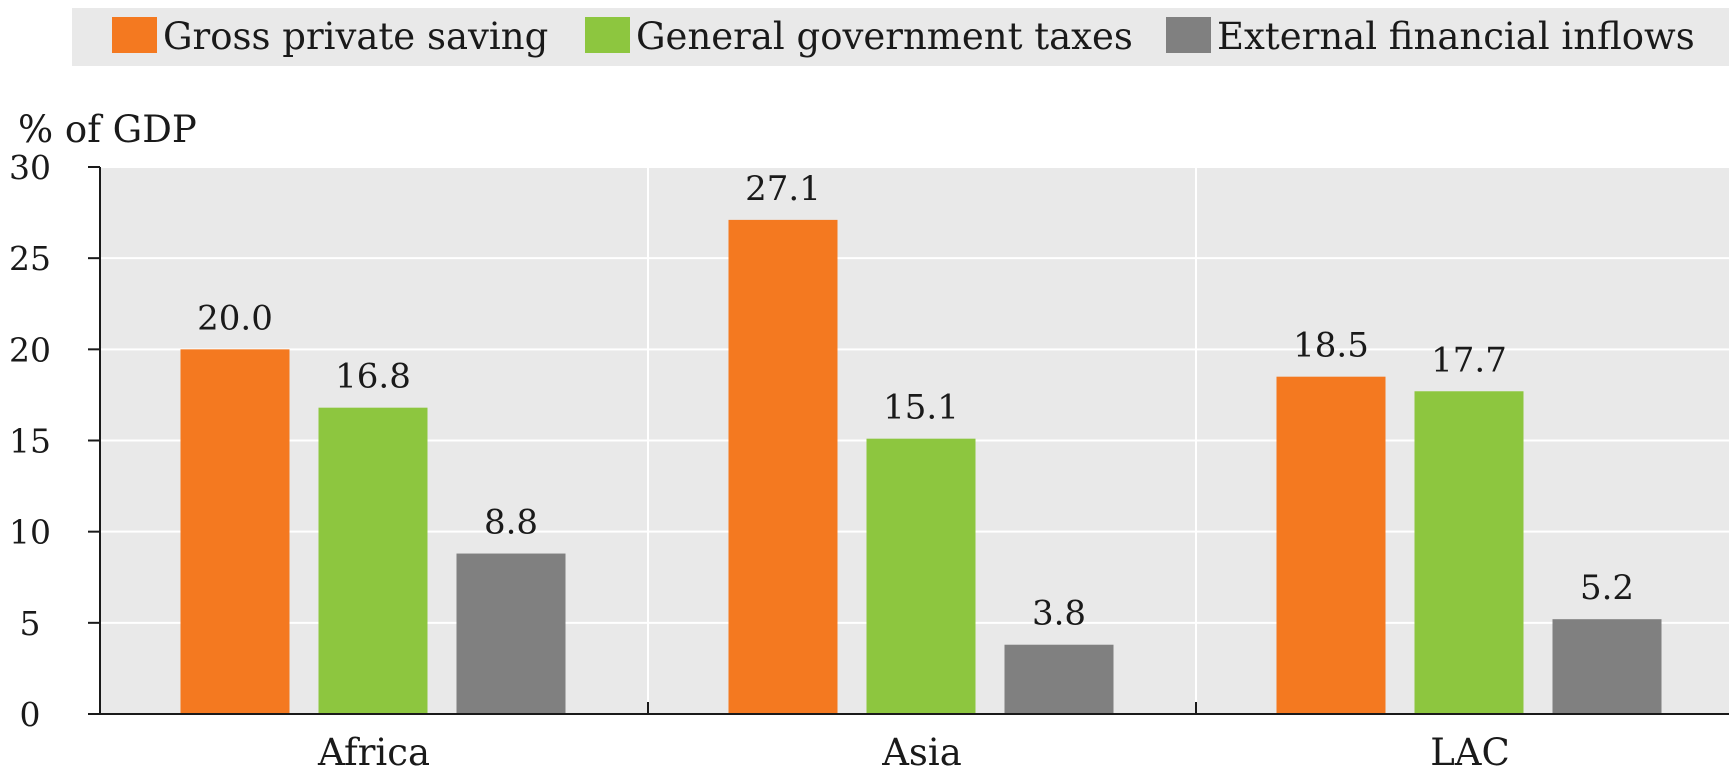 This screenshot has width=1729, height=775. What do you see at coordinates (1607, 588) in the screenshot?
I see `value-label: 5.2` at bounding box center [1607, 588].